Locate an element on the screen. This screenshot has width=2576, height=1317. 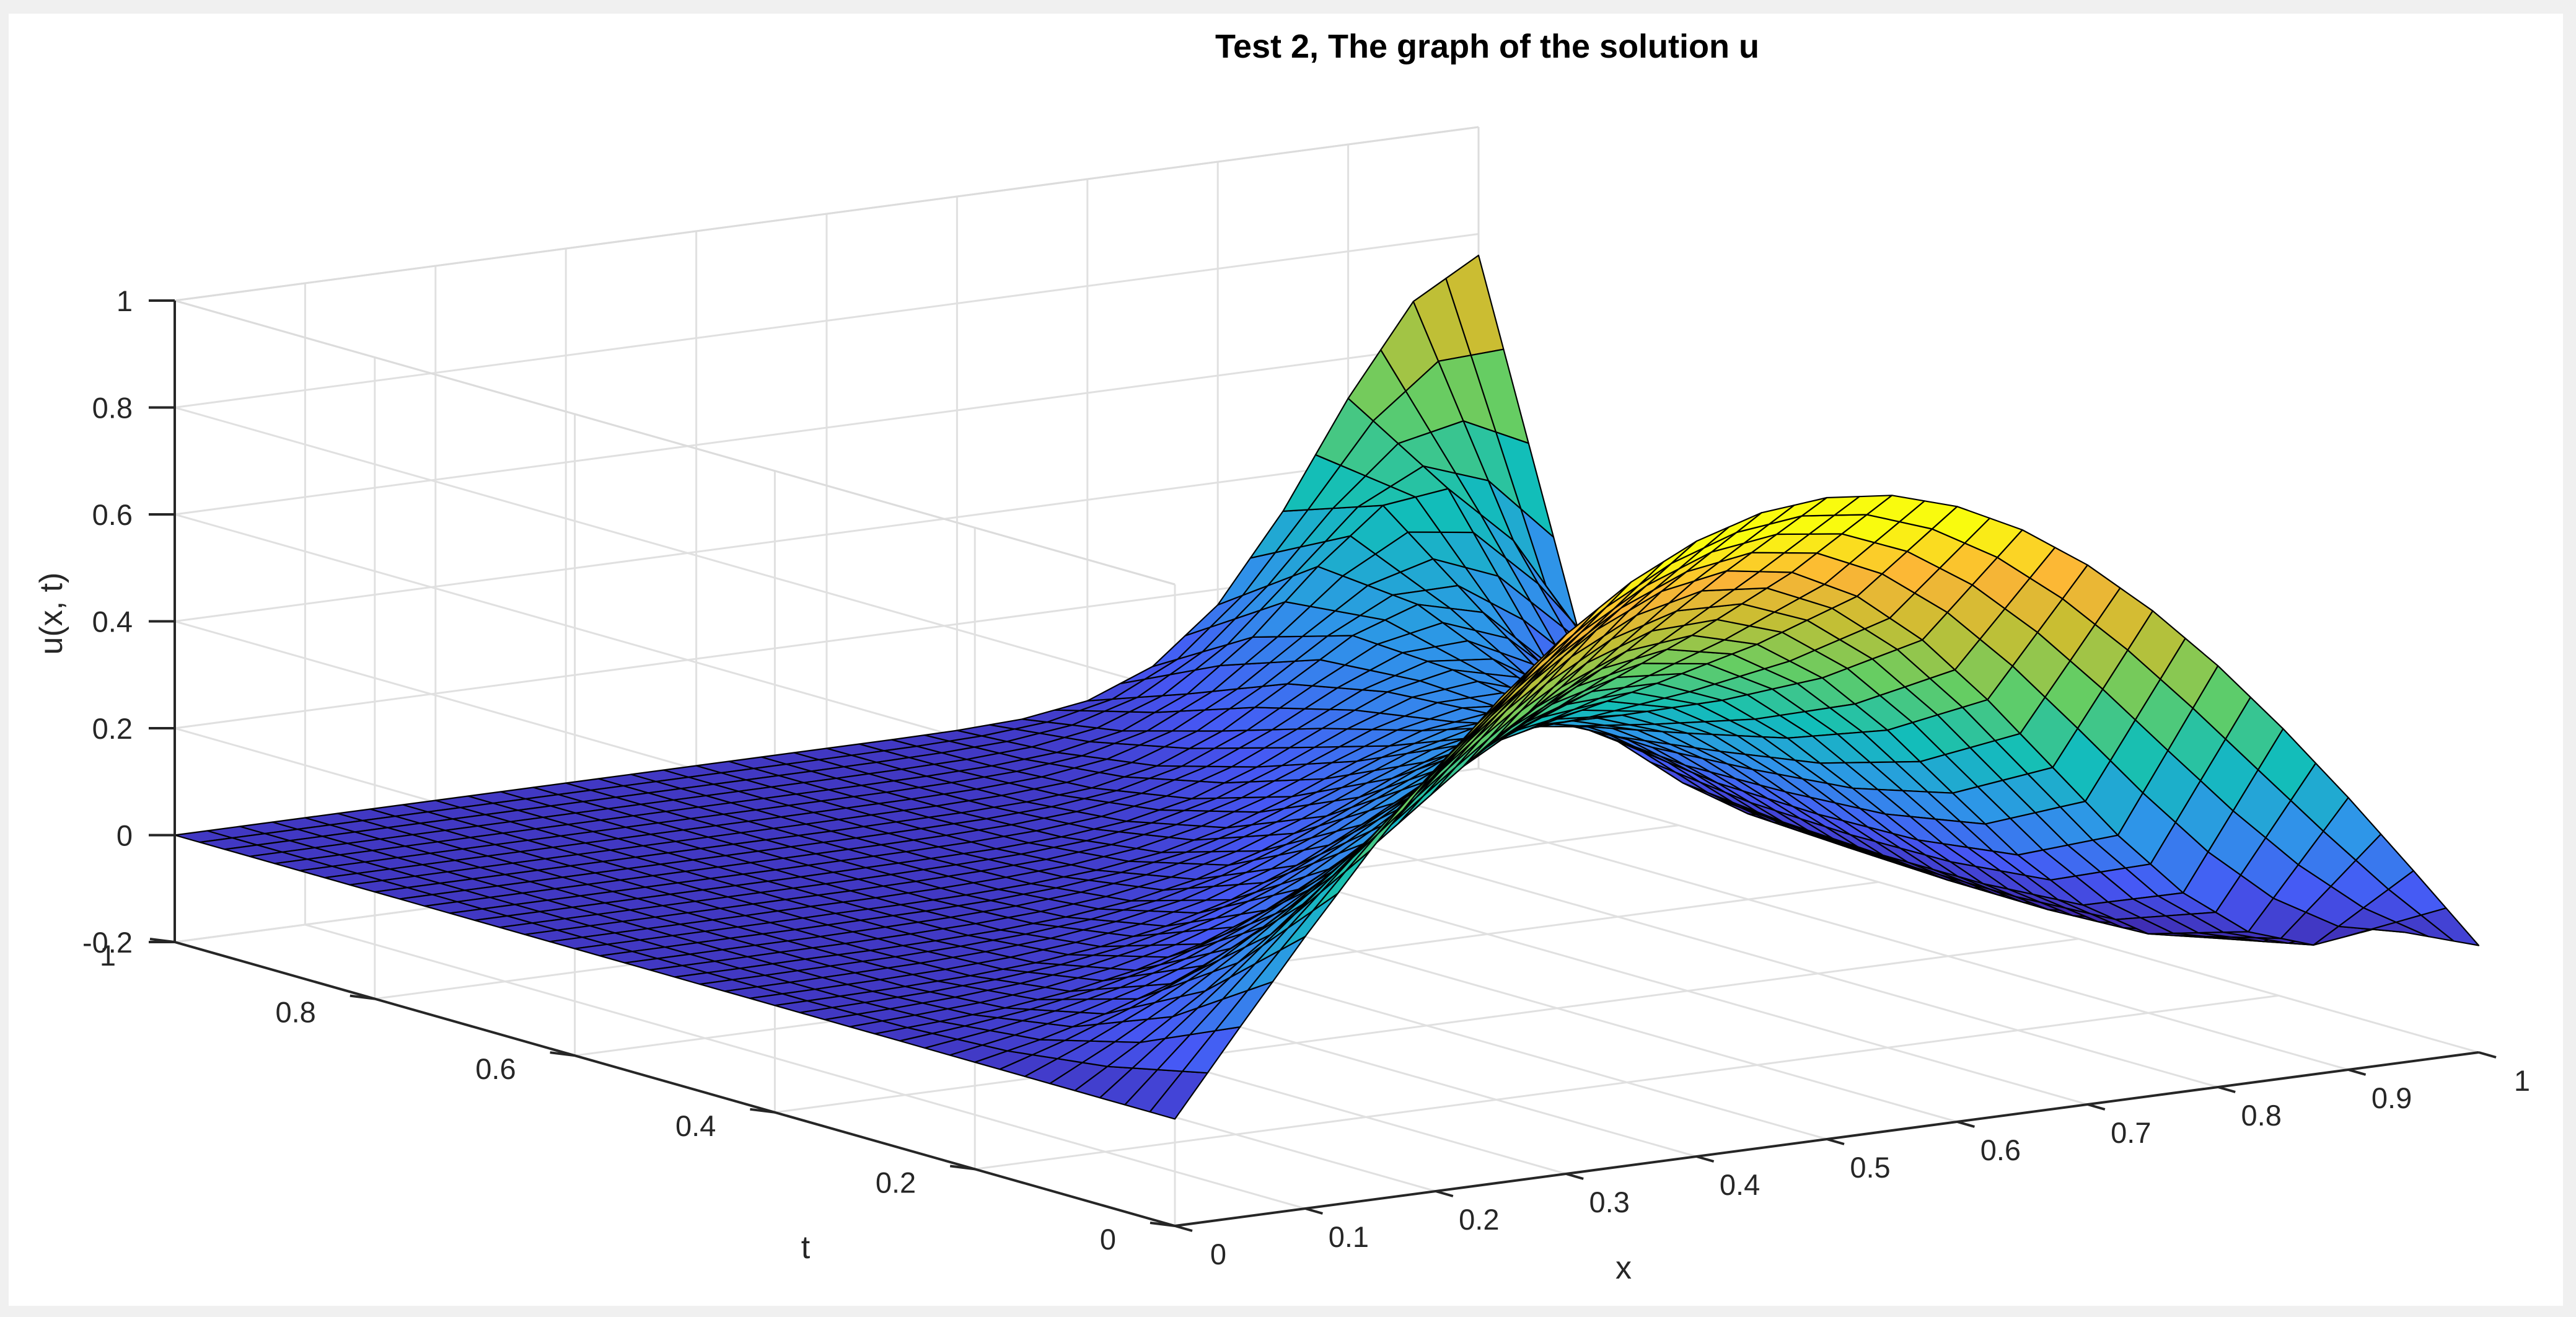
x-tick-label: 1 is located at coordinates (2522, 1080).